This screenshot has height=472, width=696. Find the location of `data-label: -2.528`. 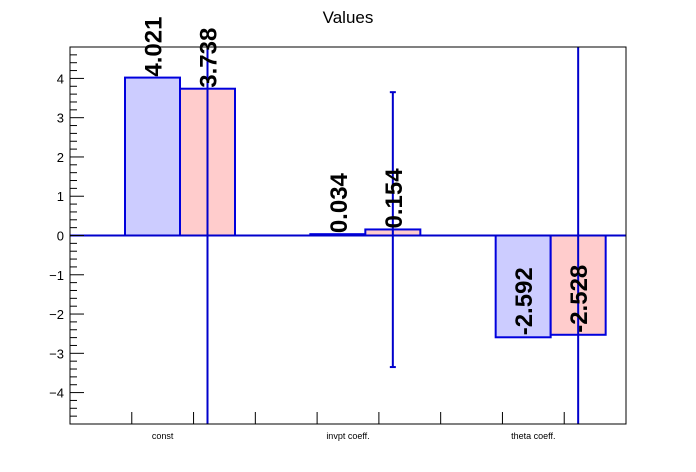

data-label: -2.528 is located at coordinates (579, 299).